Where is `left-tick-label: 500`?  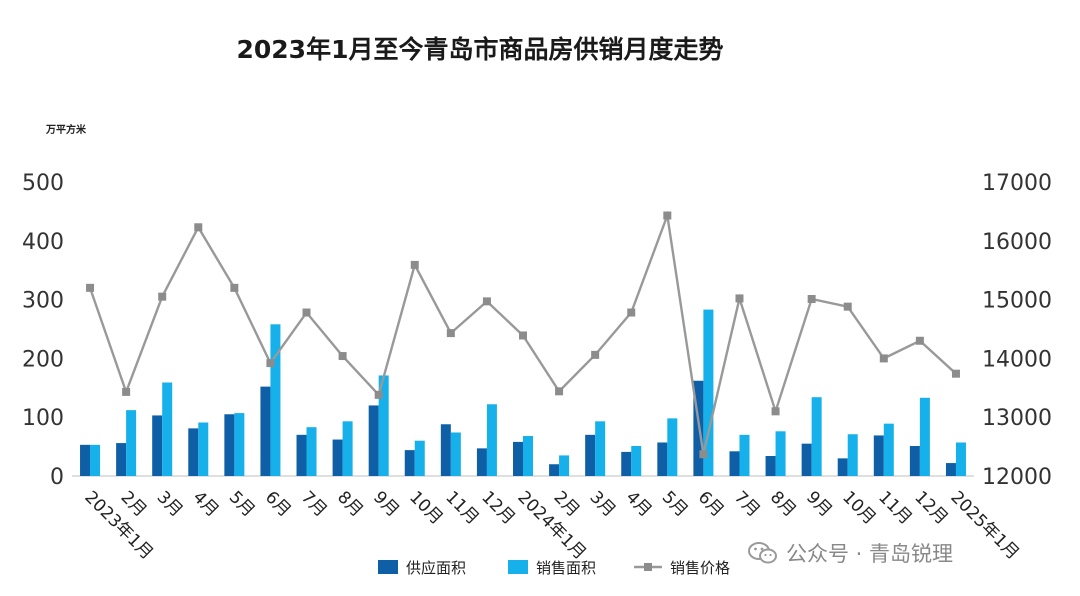 left-tick-label: 500 is located at coordinates (43, 183).